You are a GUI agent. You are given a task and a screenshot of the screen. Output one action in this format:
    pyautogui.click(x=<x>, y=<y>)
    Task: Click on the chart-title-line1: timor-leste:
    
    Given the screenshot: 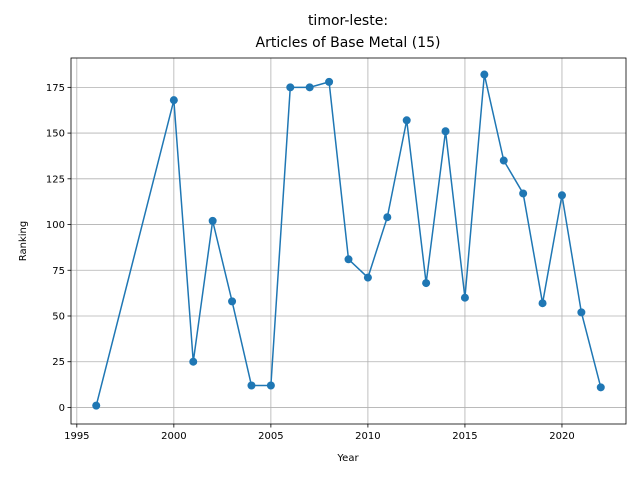 What is the action you would take?
    pyautogui.click(x=348, y=21)
    